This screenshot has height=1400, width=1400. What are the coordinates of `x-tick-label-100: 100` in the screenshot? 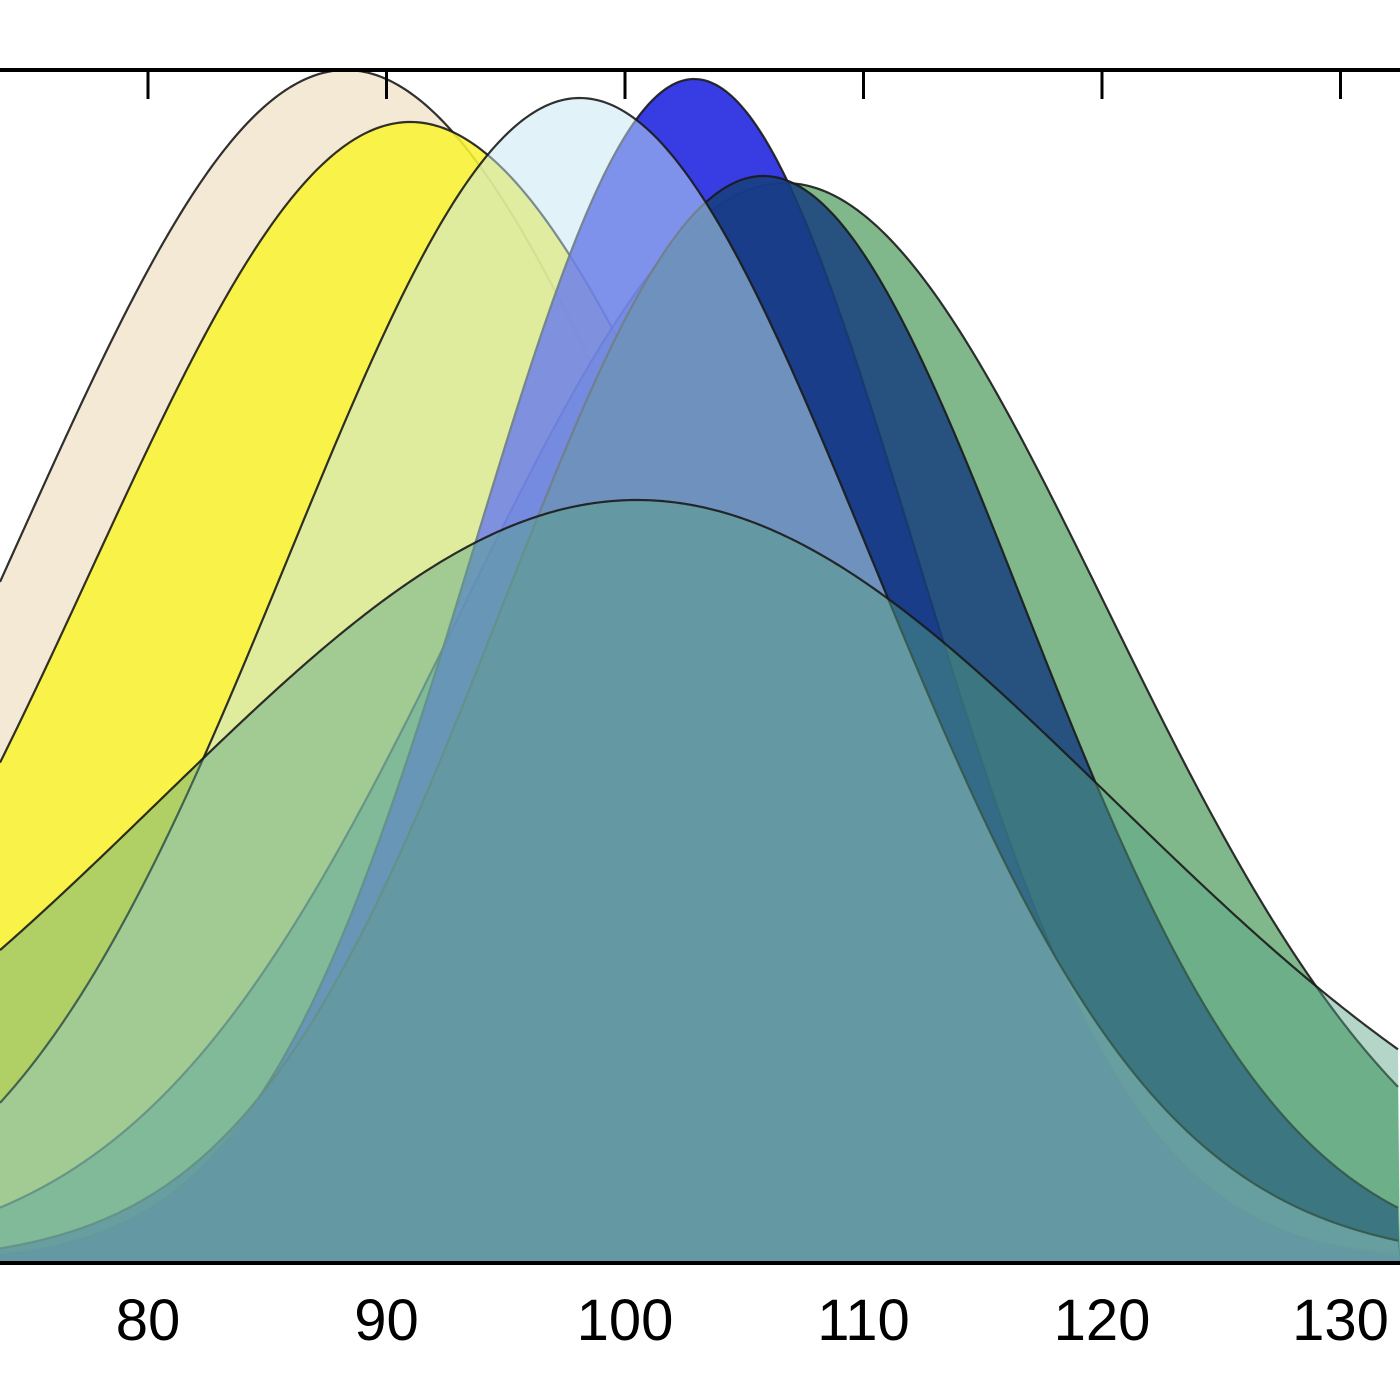 It's located at (625, 1320).